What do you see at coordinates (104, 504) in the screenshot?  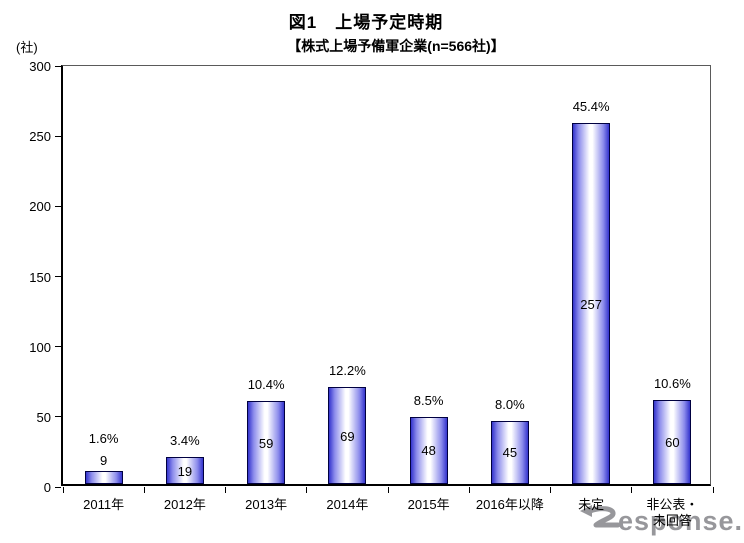 I see `x-category-label: 2011年` at bounding box center [104, 504].